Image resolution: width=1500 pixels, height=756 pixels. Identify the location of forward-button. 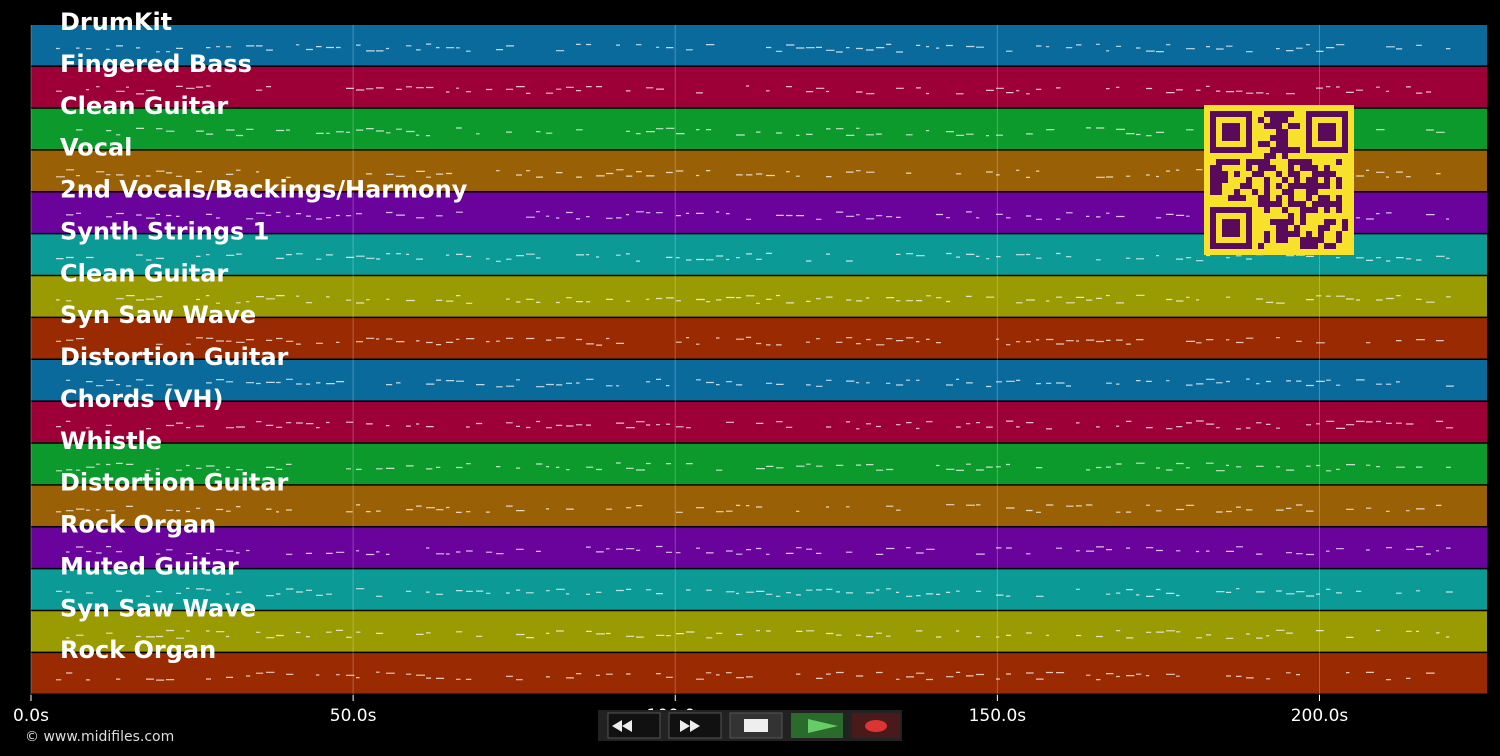
(695, 725).